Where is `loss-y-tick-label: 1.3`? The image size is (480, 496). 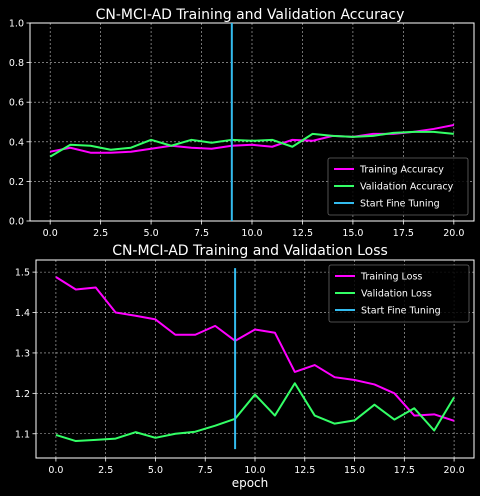
loss-y-tick-label: 1.3 is located at coordinates (22, 353).